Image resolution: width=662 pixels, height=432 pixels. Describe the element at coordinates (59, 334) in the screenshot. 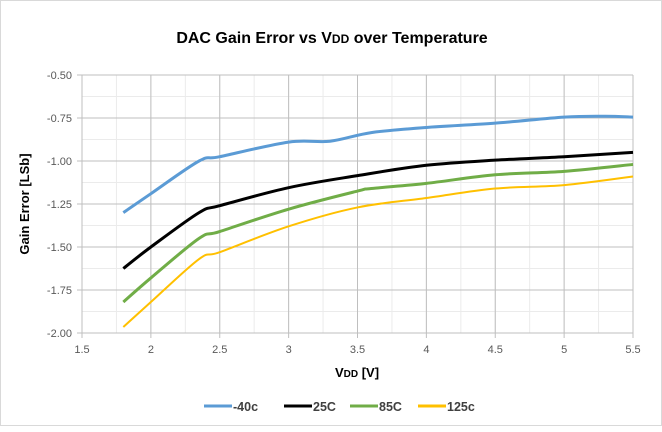

I see `y-tick-label: -2.00` at that location.